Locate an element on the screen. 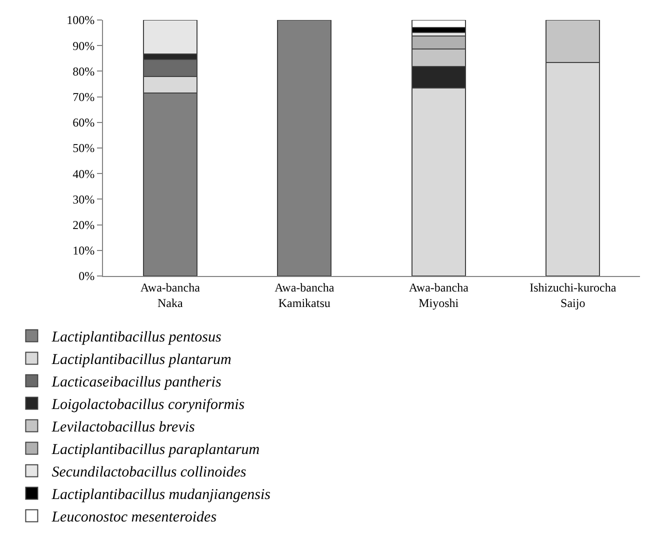 Image resolution: width=655 pixels, height=544 pixels. legend-label: Lactiplantibacillus pentosus is located at coordinates (136, 338).